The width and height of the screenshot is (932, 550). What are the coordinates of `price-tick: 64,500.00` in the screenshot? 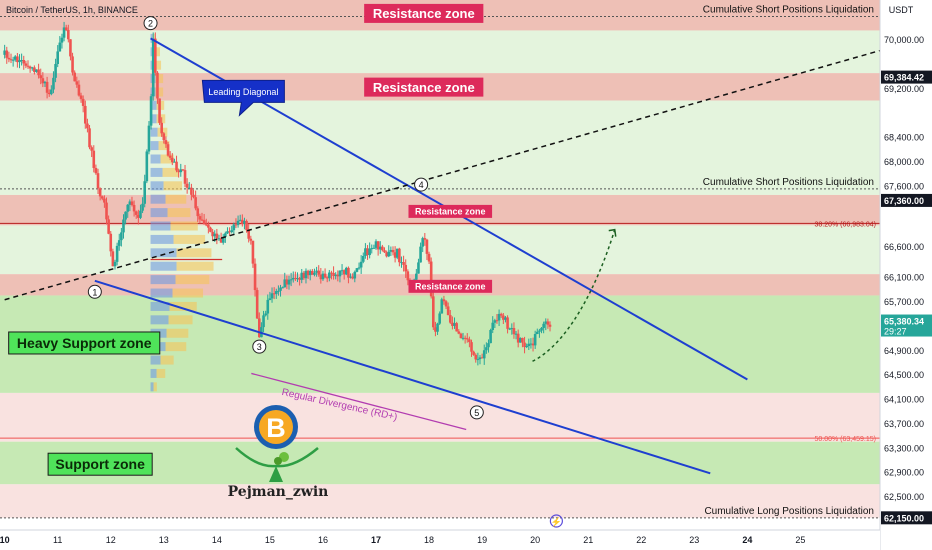 It's located at (904, 375).